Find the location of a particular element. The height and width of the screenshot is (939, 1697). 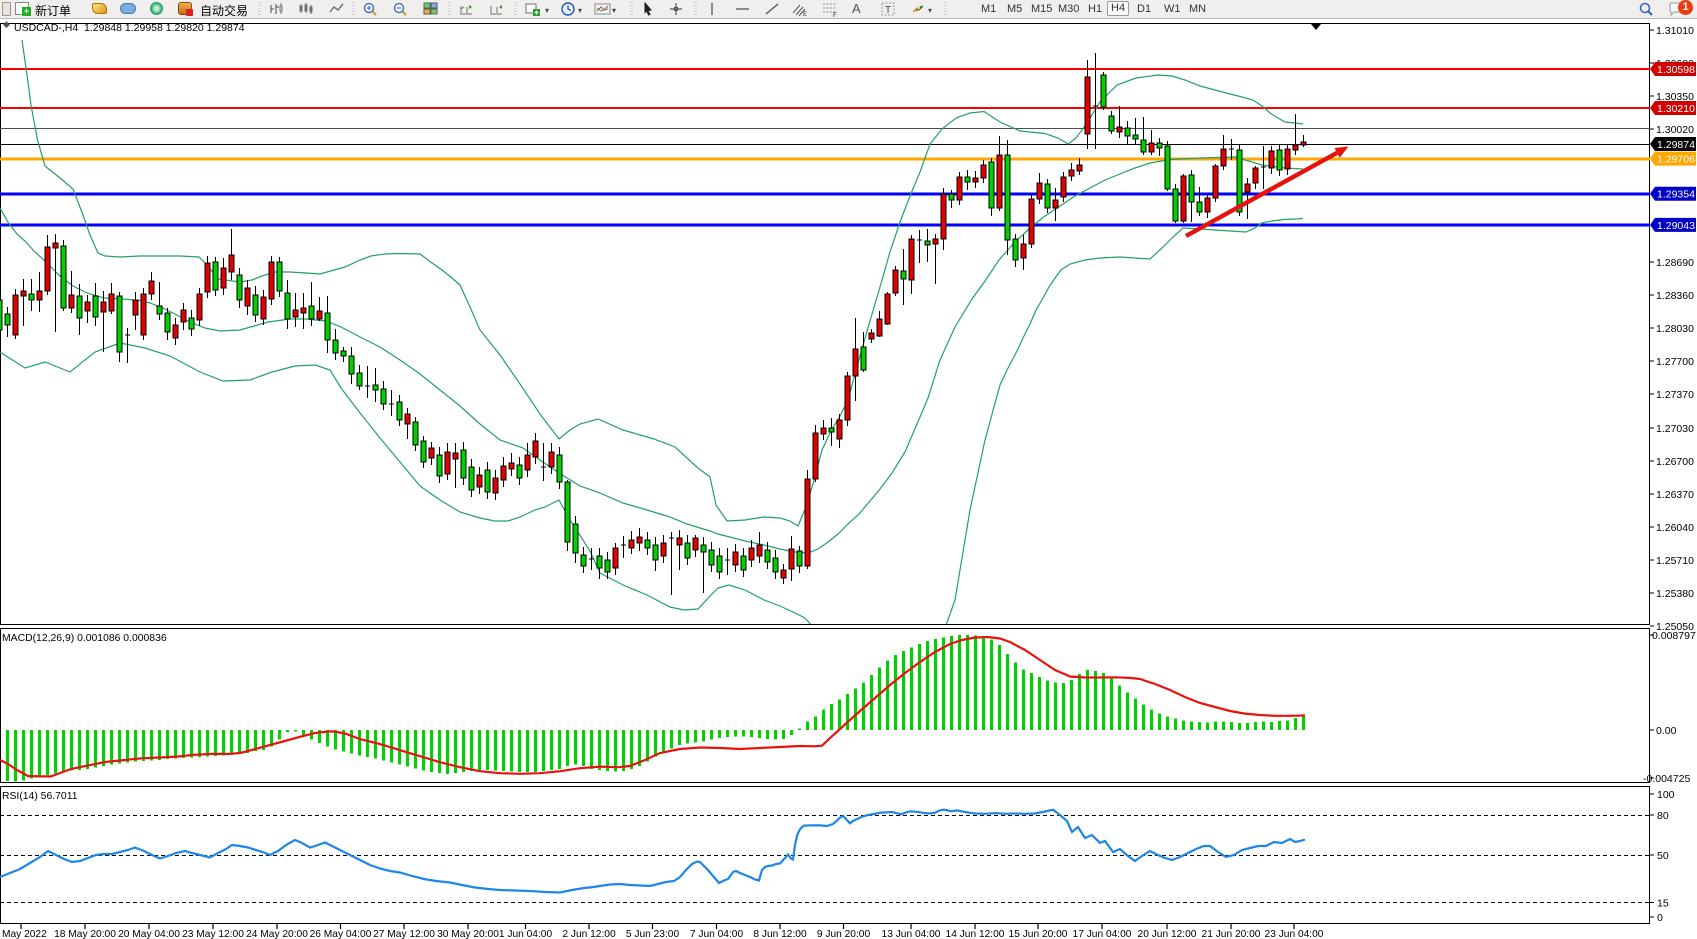

svg-text: 100 is located at coordinates (1666, 795).